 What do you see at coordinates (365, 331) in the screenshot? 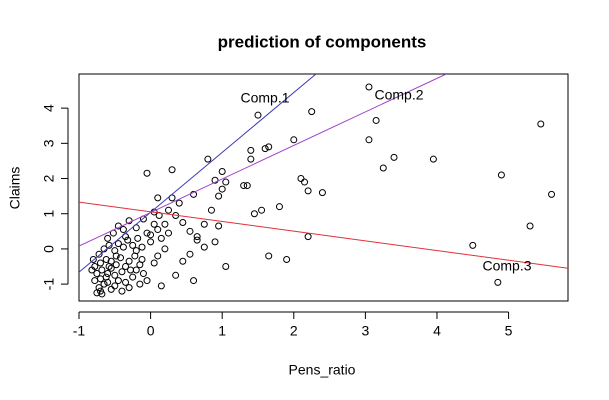
I see `x-tick-label: 3` at bounding box center [365, 331].